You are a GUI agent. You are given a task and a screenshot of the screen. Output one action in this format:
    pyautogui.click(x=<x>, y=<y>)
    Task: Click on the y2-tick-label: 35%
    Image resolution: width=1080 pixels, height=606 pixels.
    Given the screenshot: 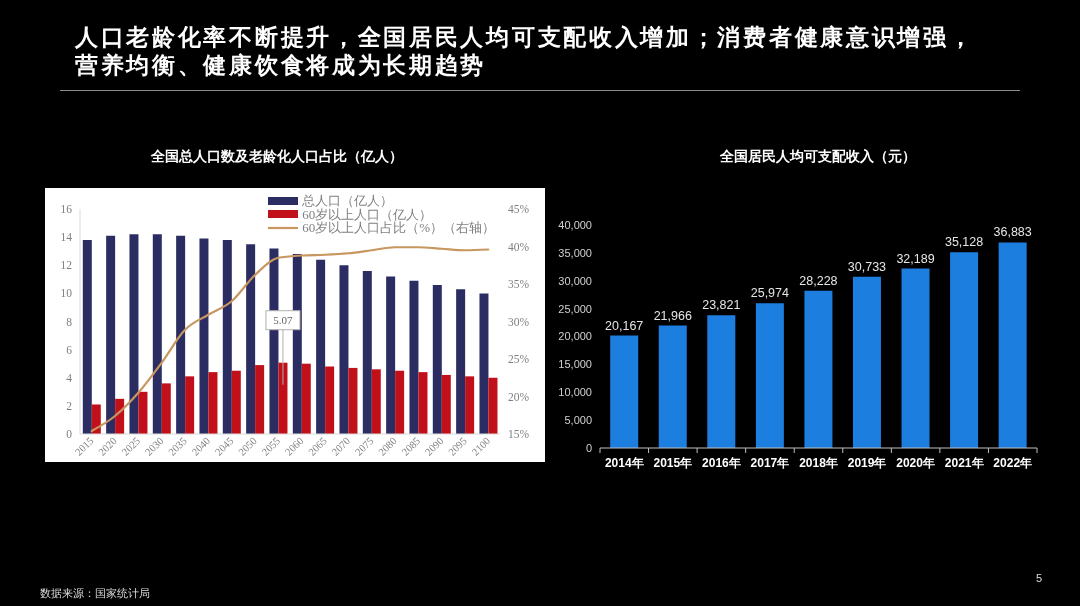 What is the action you would take?
    pyautogui.click(x=519, y=284)
    